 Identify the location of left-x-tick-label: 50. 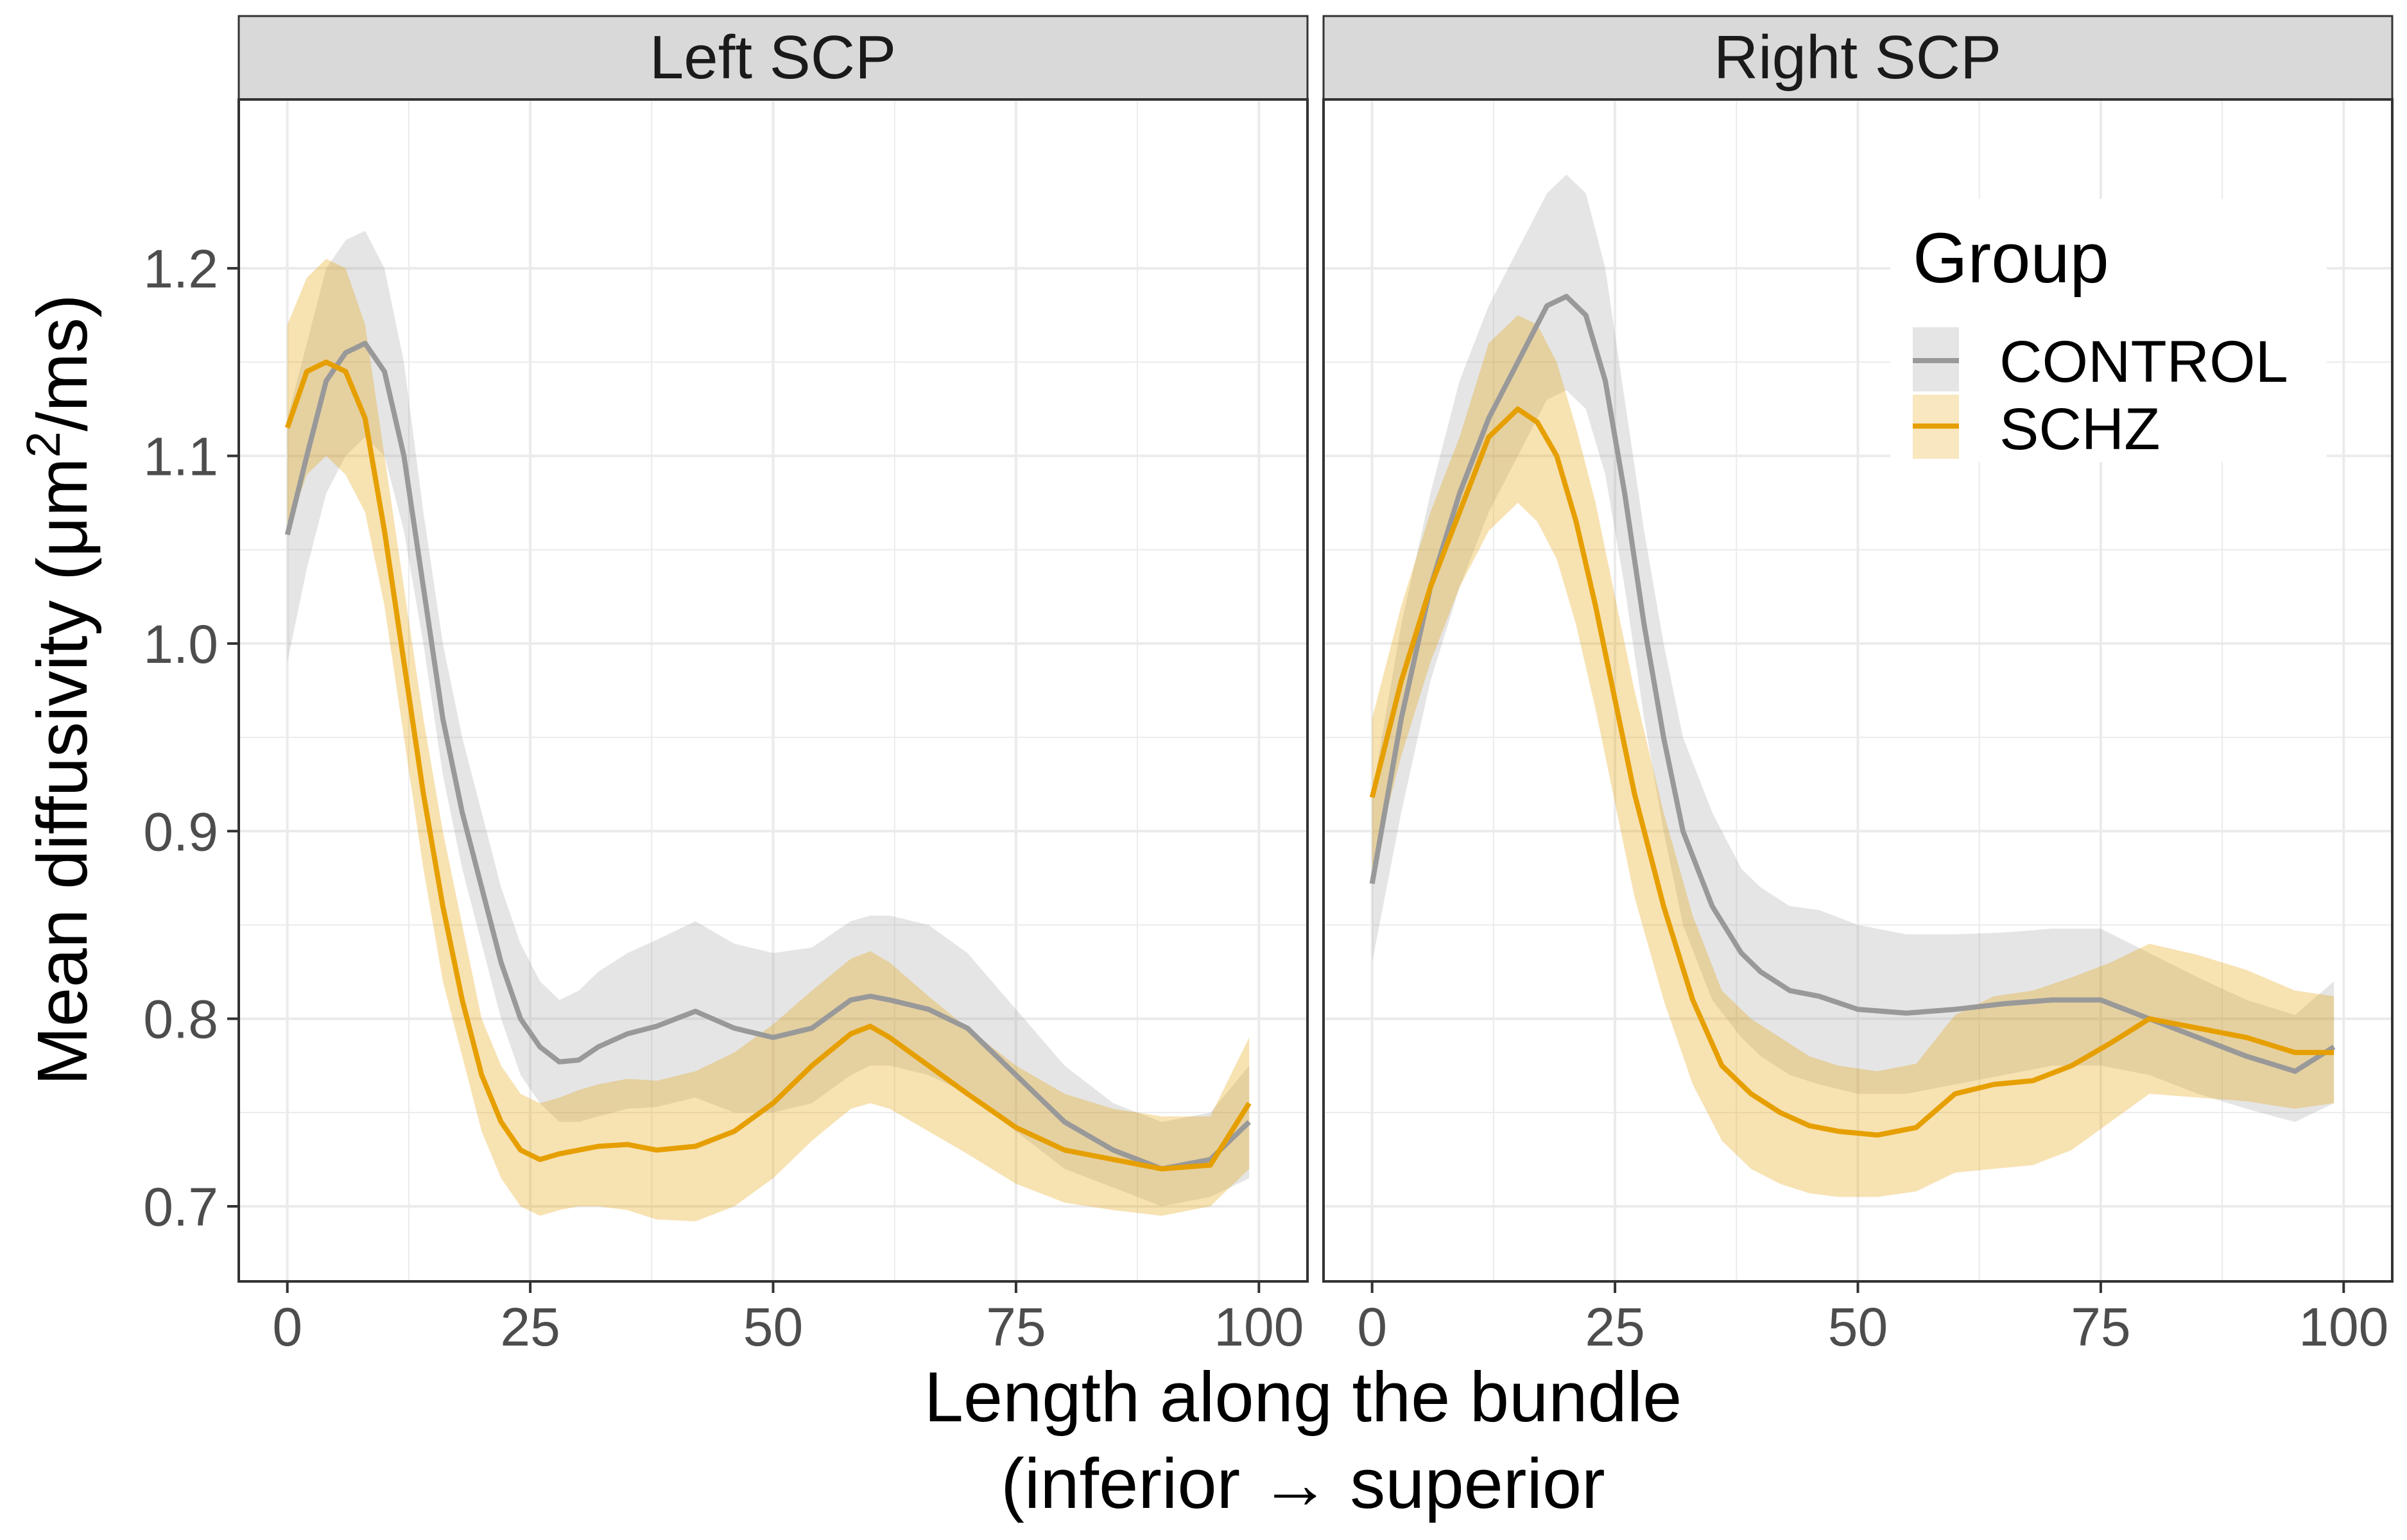
(773, 1327).